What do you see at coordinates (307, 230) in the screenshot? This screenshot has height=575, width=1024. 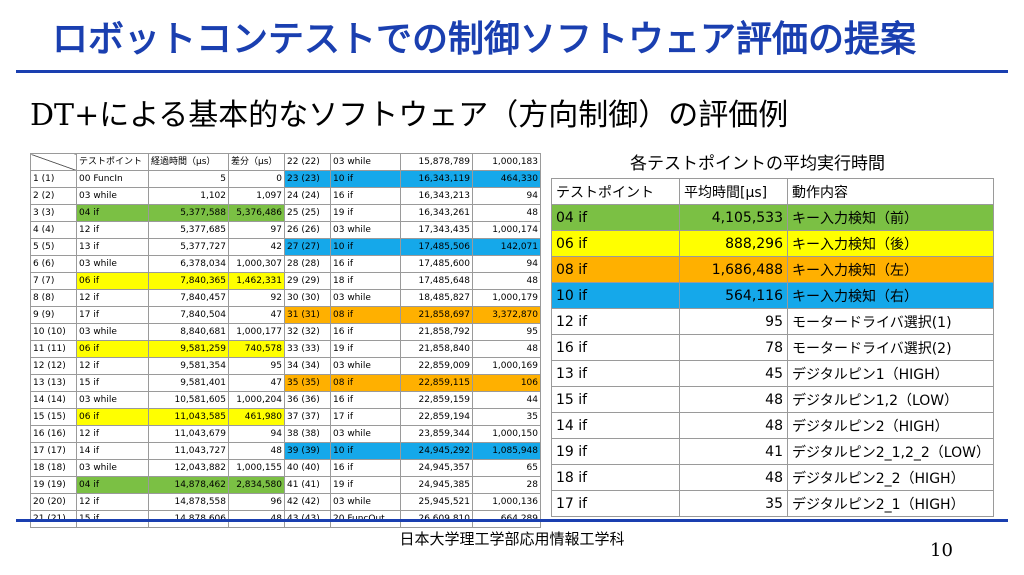 I see `table-cell: 26 (26)` at bounding box center [307, 230].